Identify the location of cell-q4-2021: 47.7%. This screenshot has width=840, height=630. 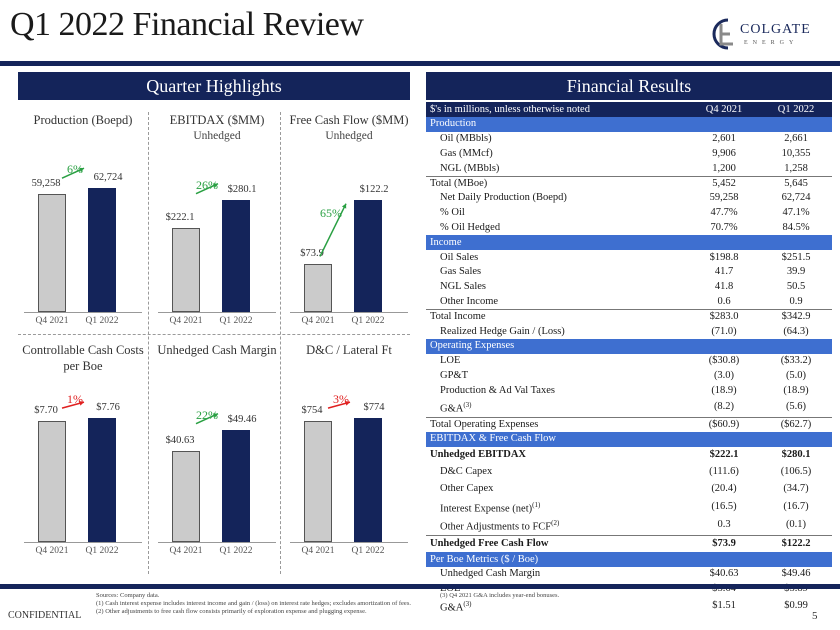
(724, 213).